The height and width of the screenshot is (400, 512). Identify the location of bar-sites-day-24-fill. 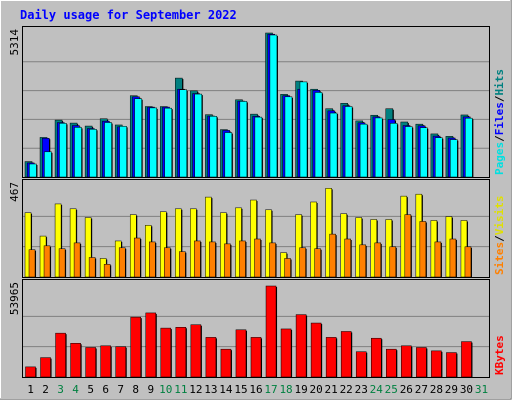
(378, 260).